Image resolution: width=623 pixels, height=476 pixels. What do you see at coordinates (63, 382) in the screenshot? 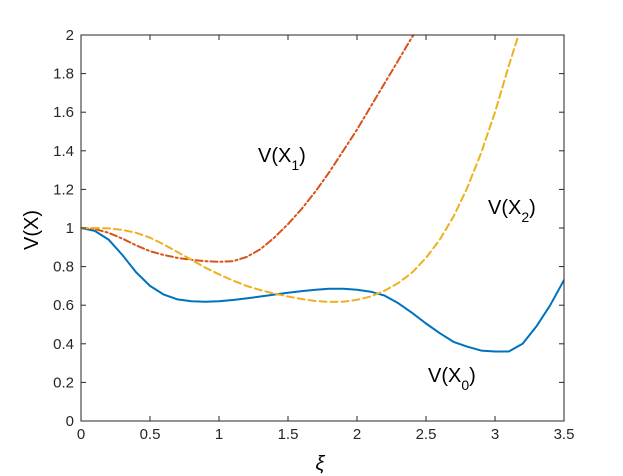
I see `y-tick-label: 0.2` at bounding box center [63, 382].